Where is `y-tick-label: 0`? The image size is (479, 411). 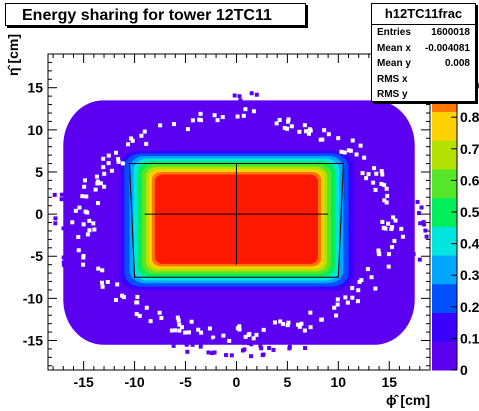 y-tick-label: 0 is located at coordinates (39, 214).